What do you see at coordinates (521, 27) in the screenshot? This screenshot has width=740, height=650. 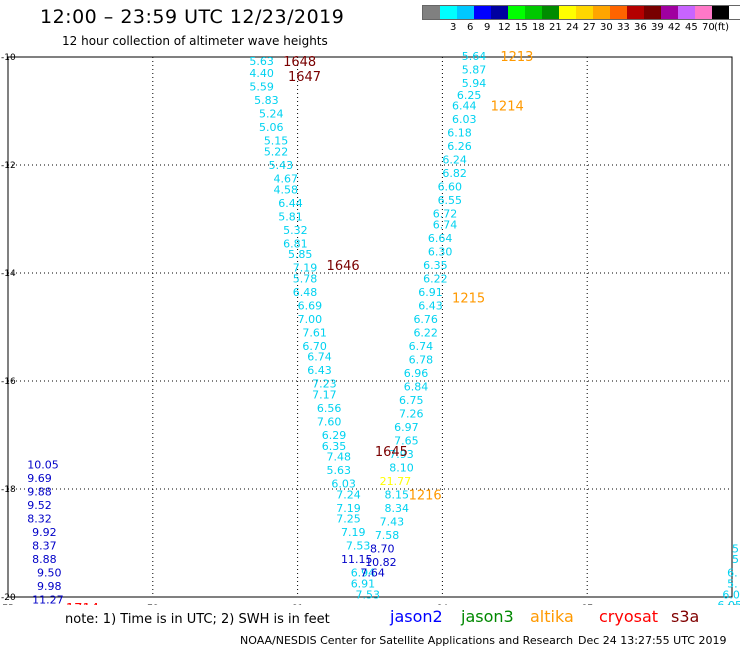 I see `legend-tick-label: 15` at bounding box center [521, 27].